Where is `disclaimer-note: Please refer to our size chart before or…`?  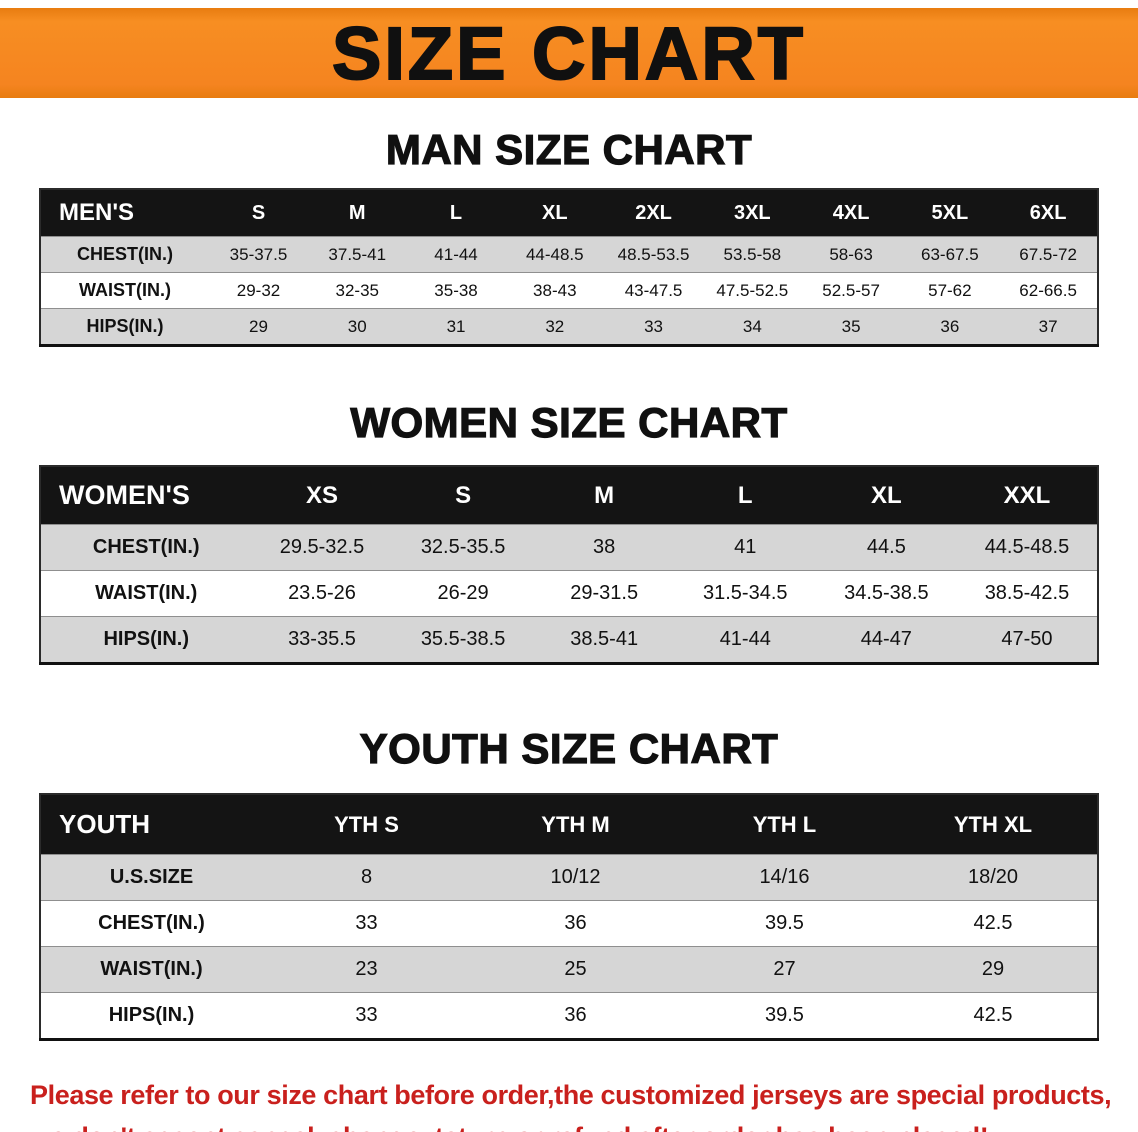 disclaimer-note: Please refer to our size chart before or… is located at coordinates (569, 1103).